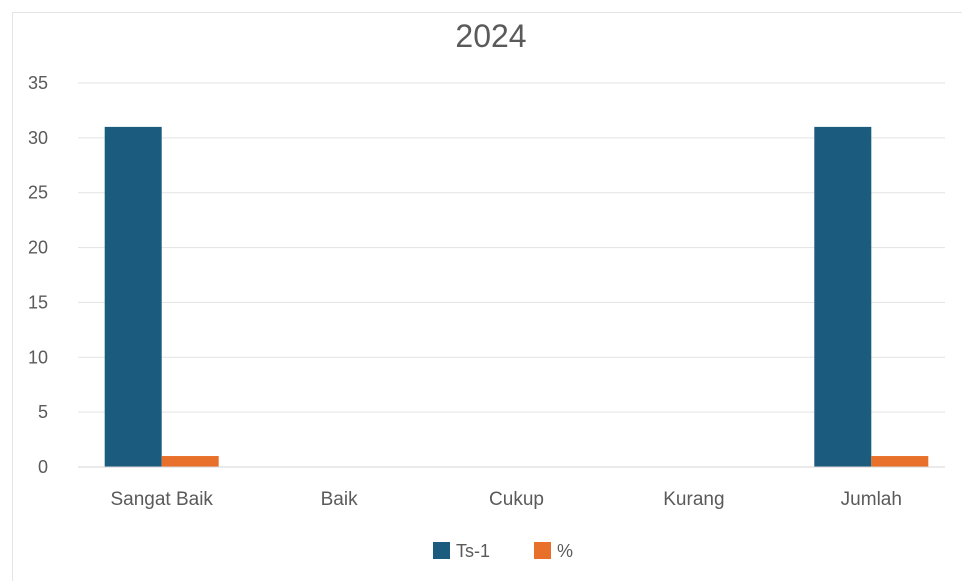 This screenshot has width=962, height=581. What do you see at coordinates (38, 193) in the screenshot?
I see `y-tick-label: 25` at bounding box center [38, 193].